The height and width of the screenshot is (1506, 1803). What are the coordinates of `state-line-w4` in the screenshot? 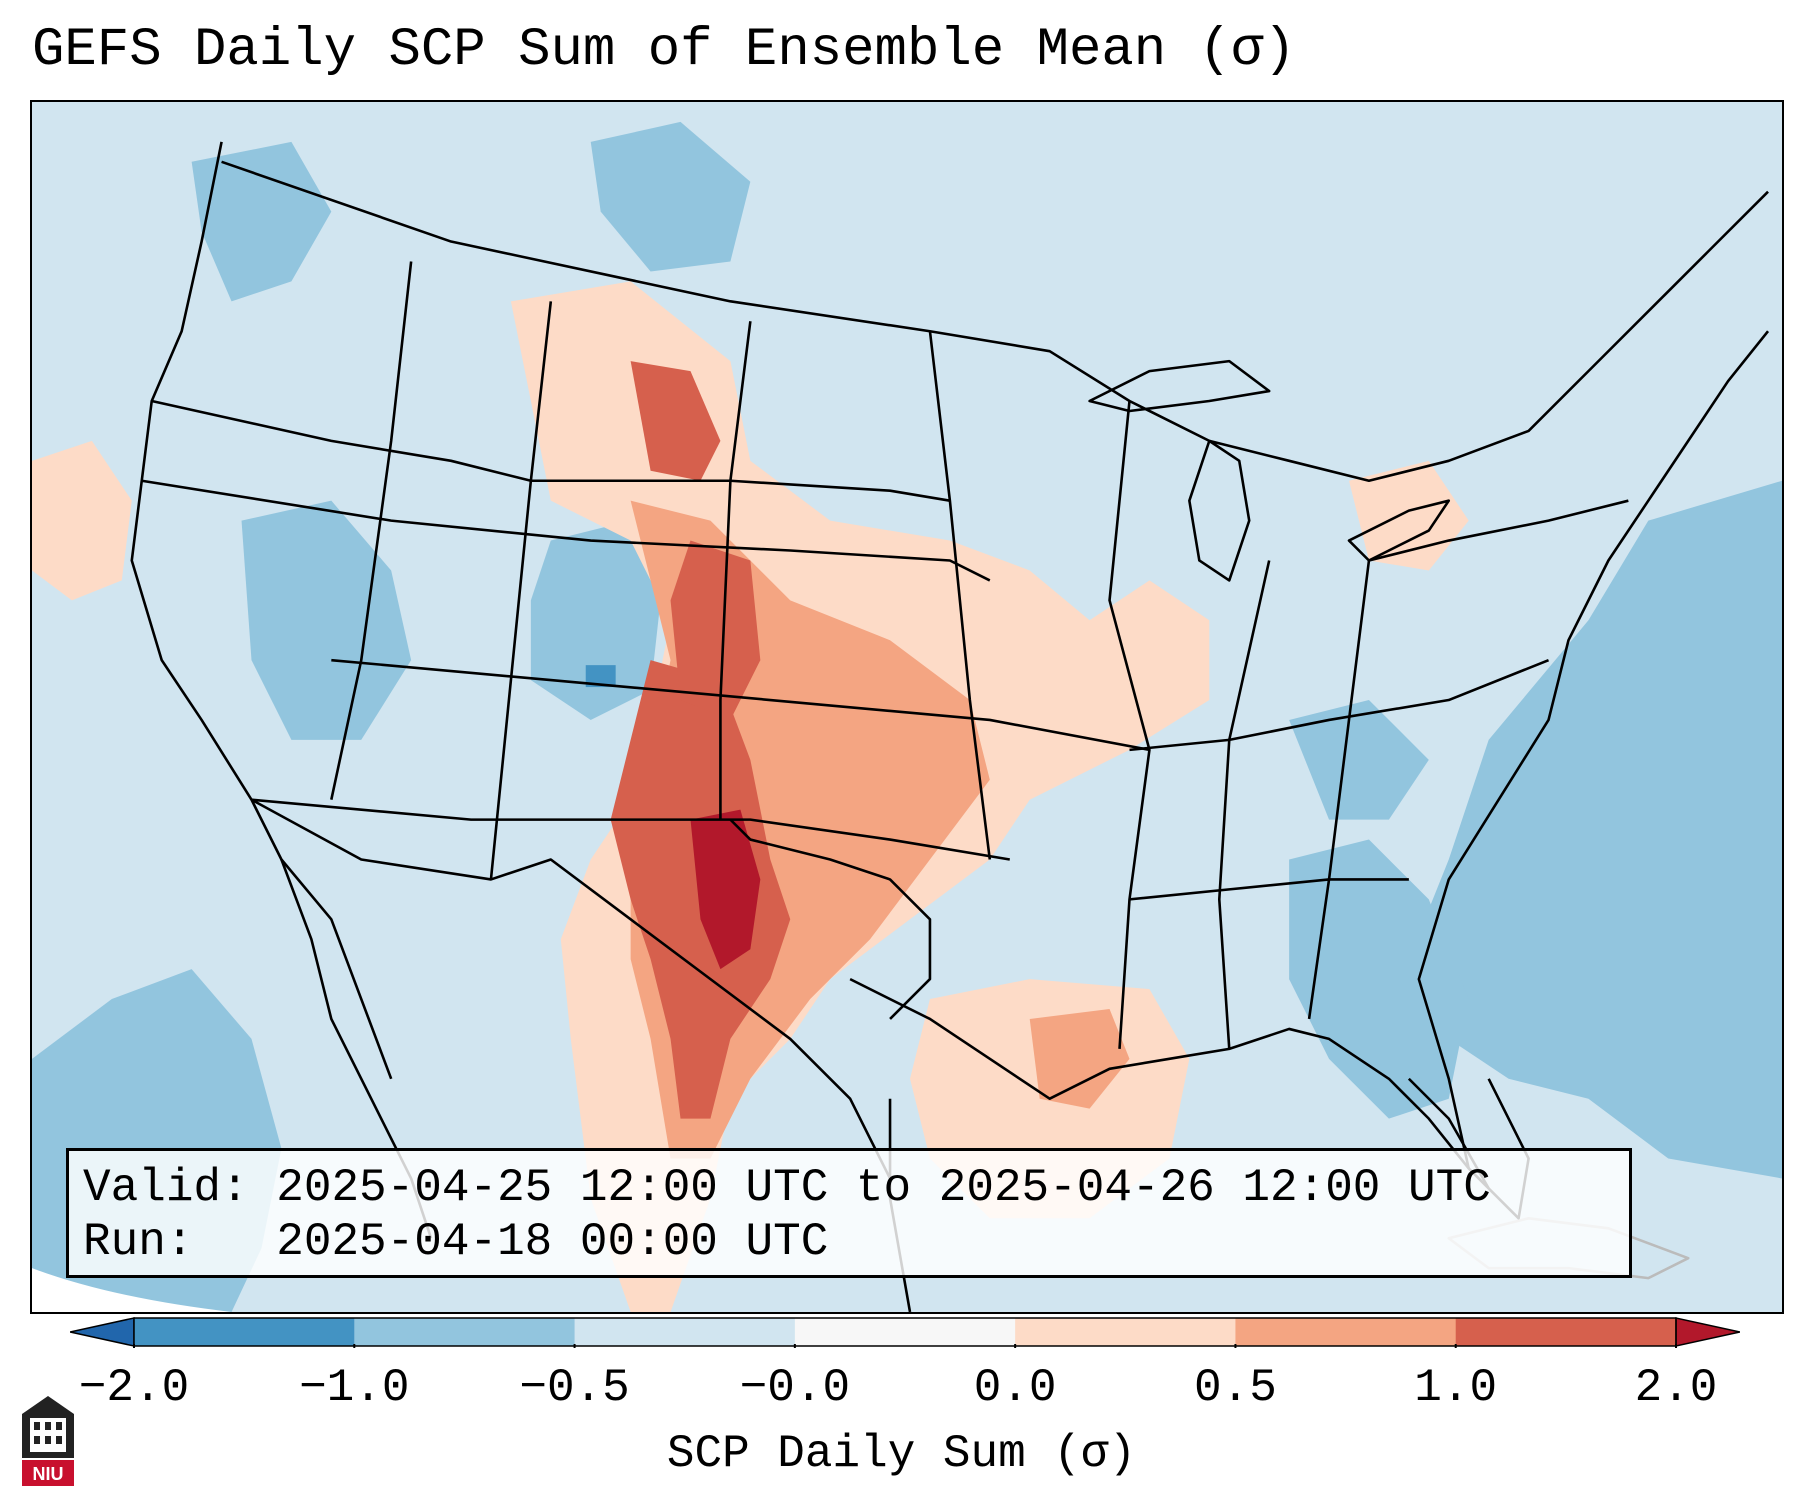 It's located at (630, 829).